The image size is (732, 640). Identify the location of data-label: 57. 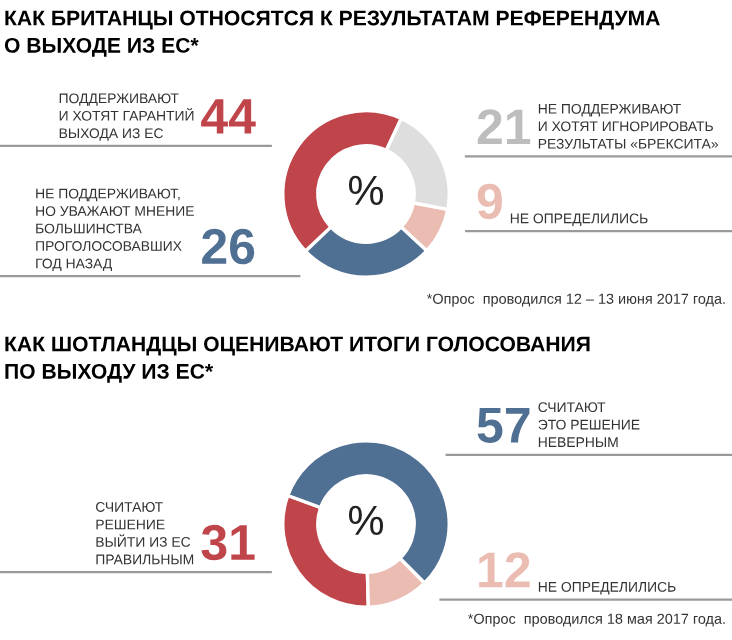
(503, 425).